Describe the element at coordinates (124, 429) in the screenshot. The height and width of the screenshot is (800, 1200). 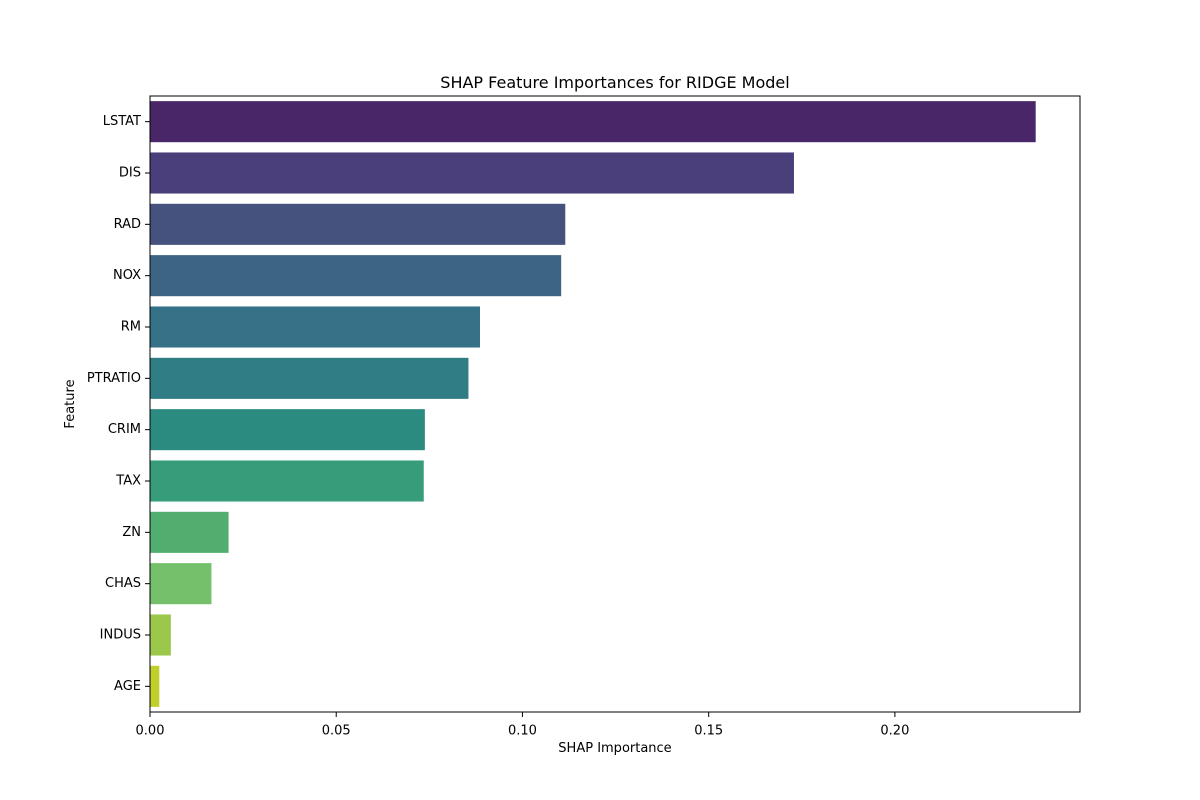
I see `y-tick-label: CRIM` at that location.